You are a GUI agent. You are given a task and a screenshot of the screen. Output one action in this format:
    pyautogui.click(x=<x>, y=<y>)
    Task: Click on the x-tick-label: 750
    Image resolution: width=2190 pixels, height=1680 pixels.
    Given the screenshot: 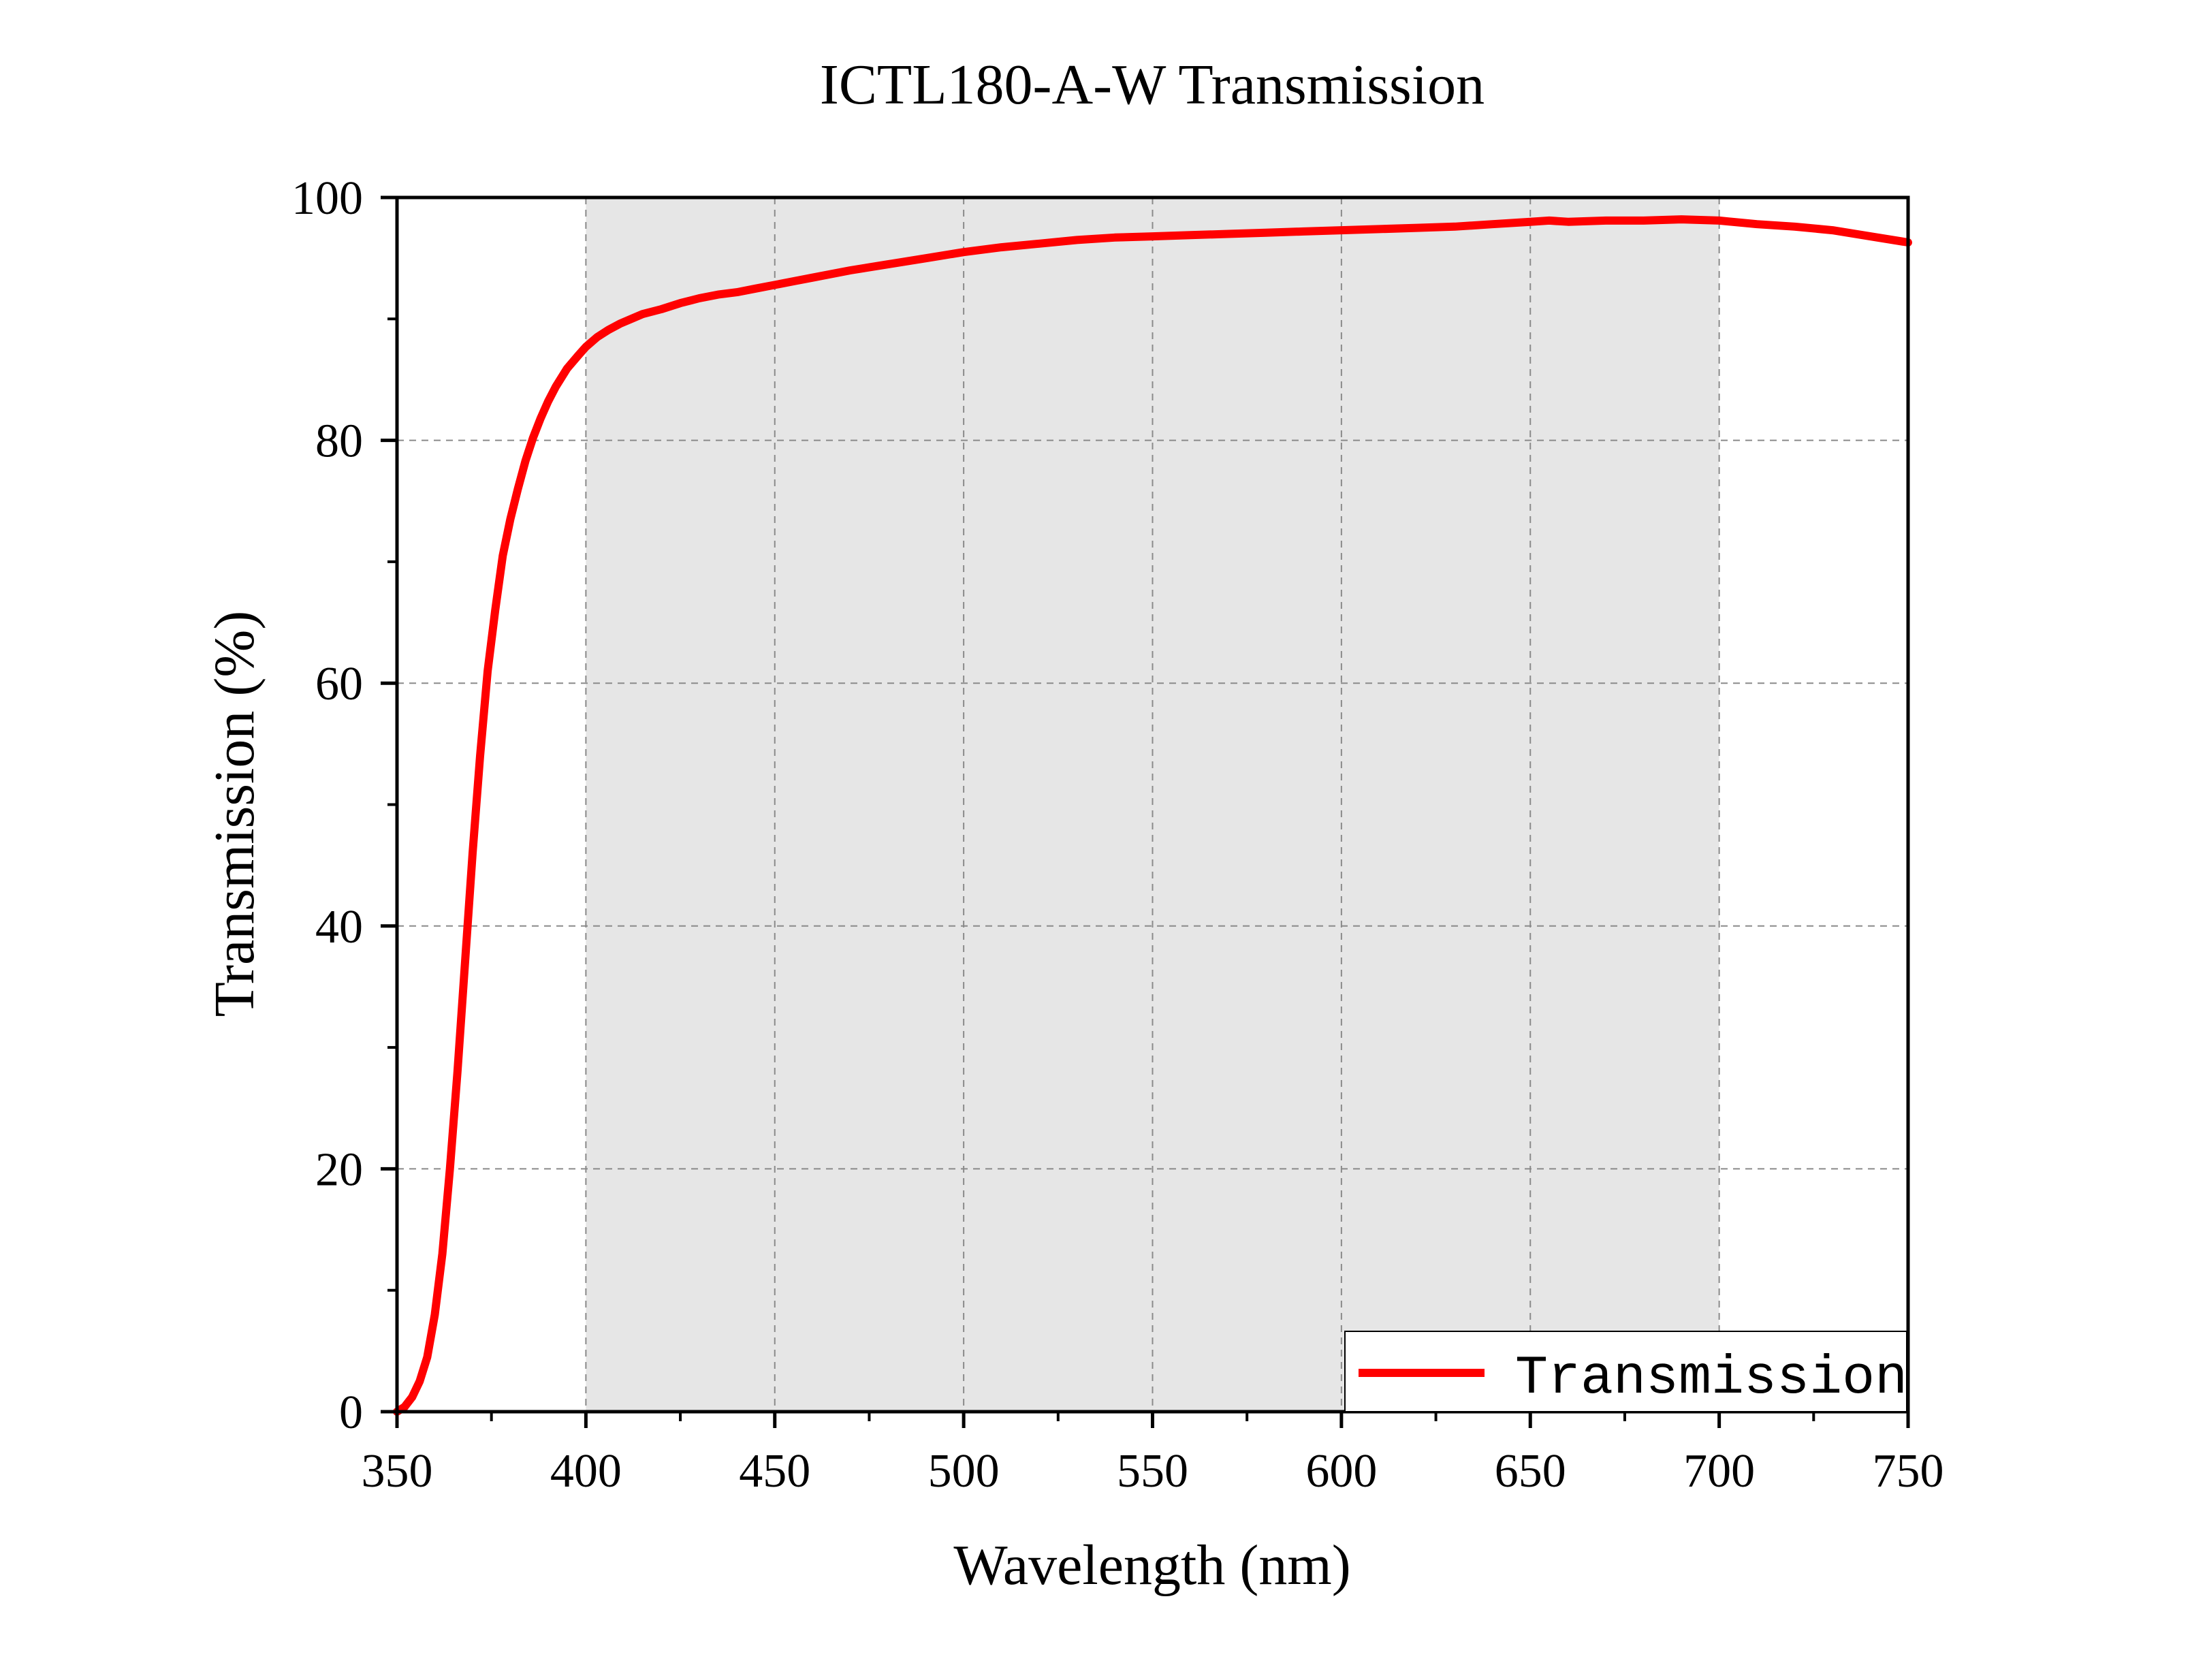 What is the action you would take?
    pyautogui.click(x=1908, y=1471)
    